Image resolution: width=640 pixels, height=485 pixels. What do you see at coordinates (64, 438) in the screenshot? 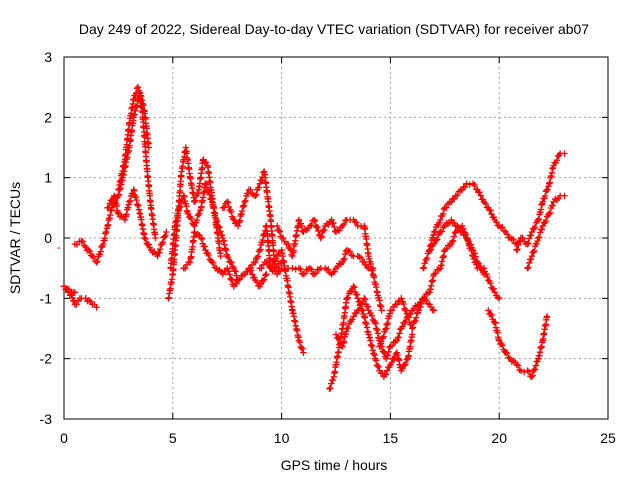
I see `x-tick-label: 0` at bounding box center [64, 438].